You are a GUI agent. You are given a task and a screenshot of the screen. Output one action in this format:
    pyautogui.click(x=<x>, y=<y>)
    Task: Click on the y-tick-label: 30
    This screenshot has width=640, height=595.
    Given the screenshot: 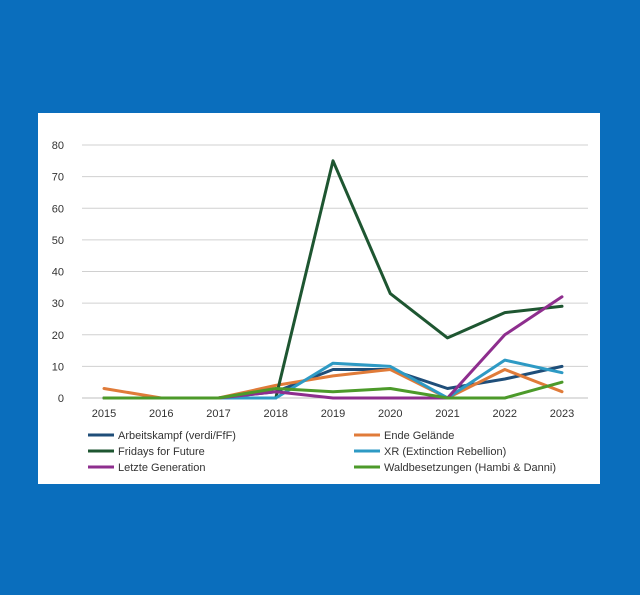 What is the action you would take?
    pyautogui.click(x=58, y=304)
    